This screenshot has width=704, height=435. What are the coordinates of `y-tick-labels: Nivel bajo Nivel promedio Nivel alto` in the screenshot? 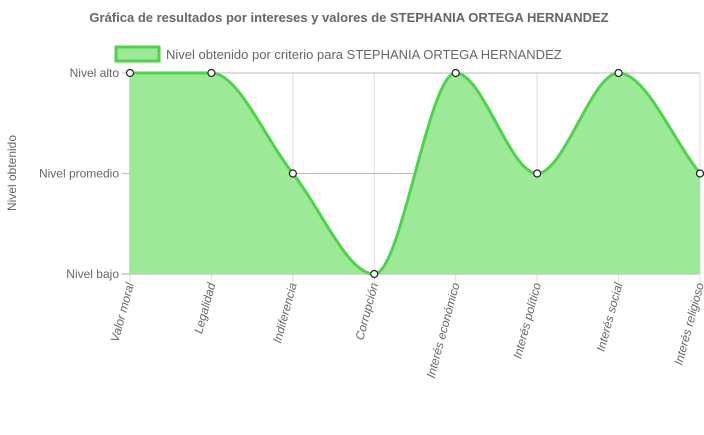 It's located at (79, 173).